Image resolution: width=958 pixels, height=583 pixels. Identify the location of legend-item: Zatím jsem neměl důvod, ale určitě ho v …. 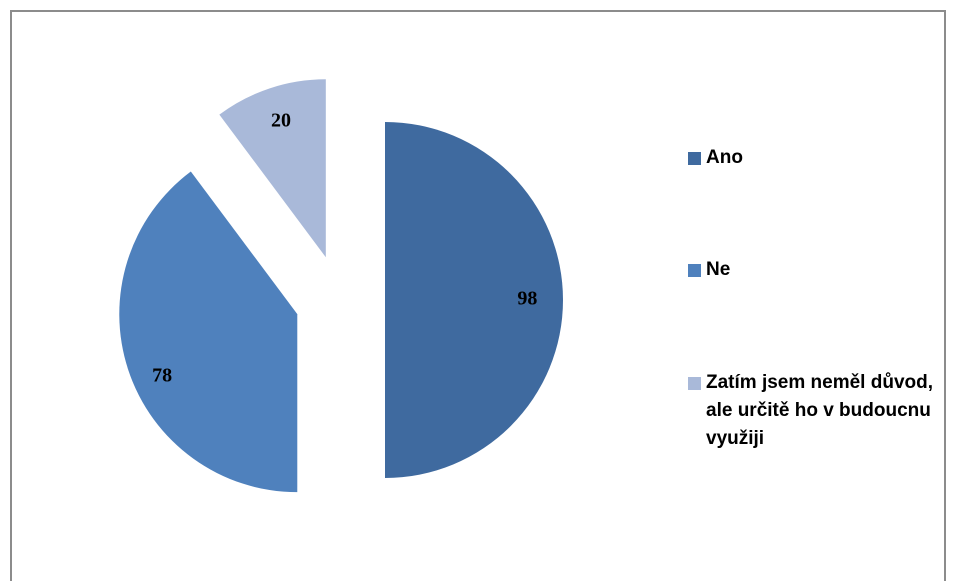
(813, 411).